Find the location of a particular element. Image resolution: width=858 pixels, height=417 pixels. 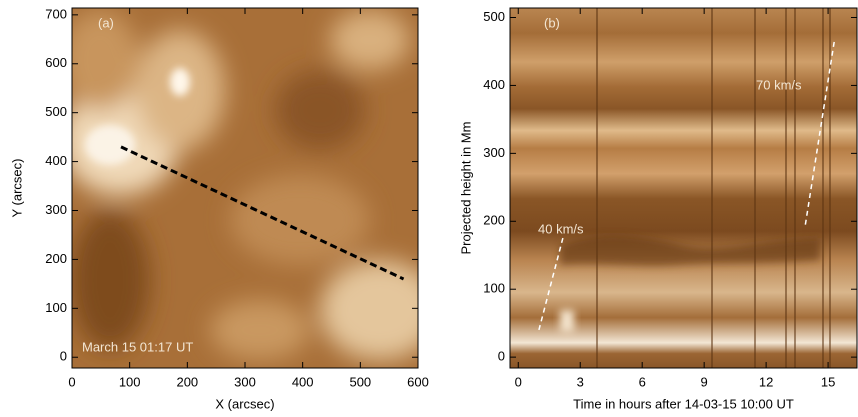

x-tick-label: 12 is located at coordinates (766, 381).